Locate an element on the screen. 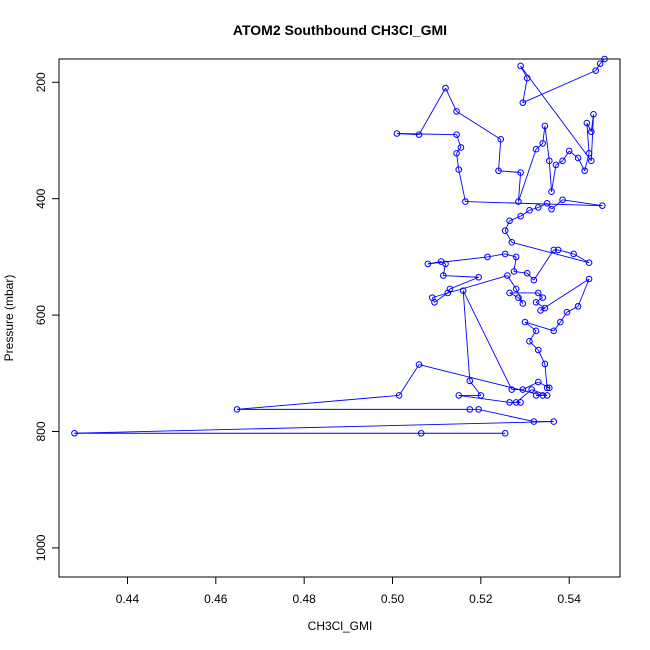 This screenshot has width=650, height=650. x-tick-label: 0.44 is located at coordinates (128, 599).